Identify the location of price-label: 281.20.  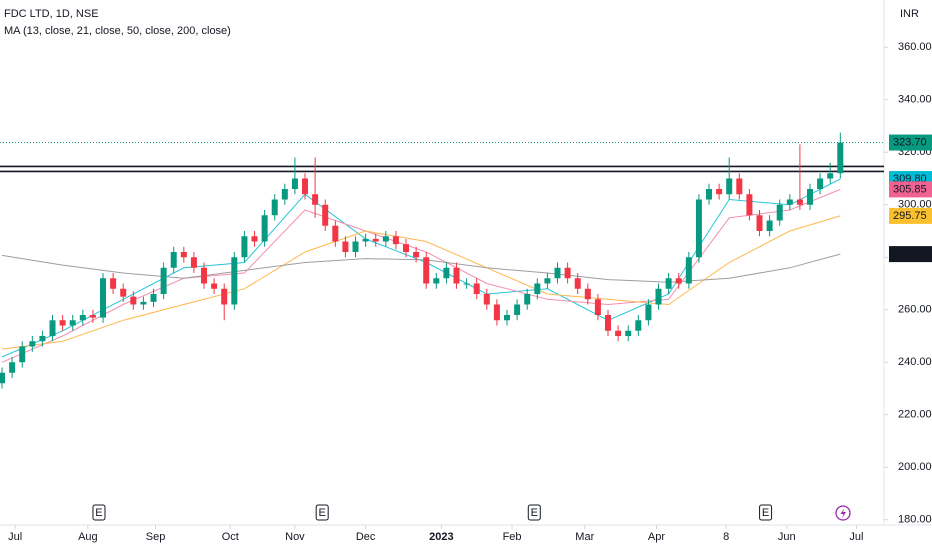
(910, 254).